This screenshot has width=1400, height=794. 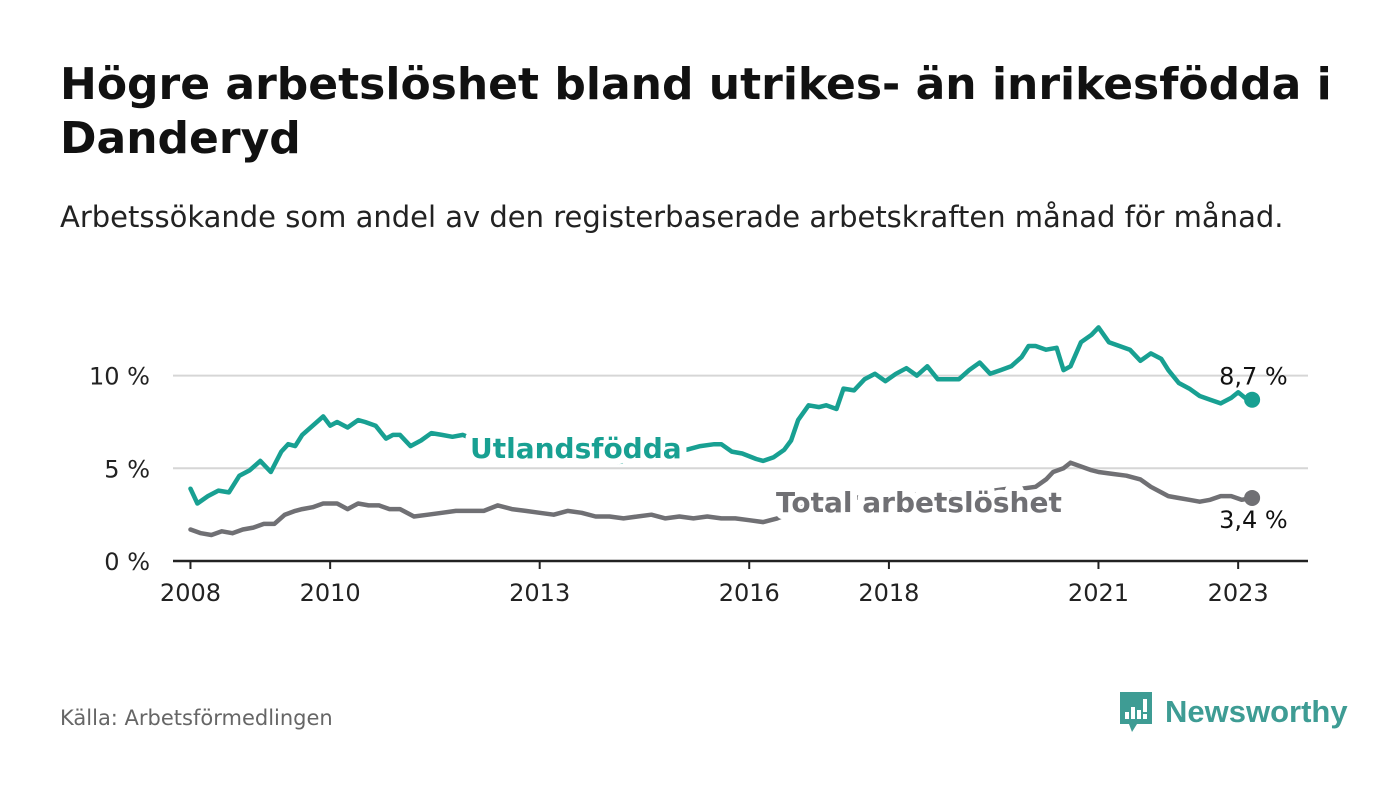 I want to click on label-layer: Utlandsfödda Total arbetslöshet 8,7 % 3,4 %, so click(x=875, y=448).